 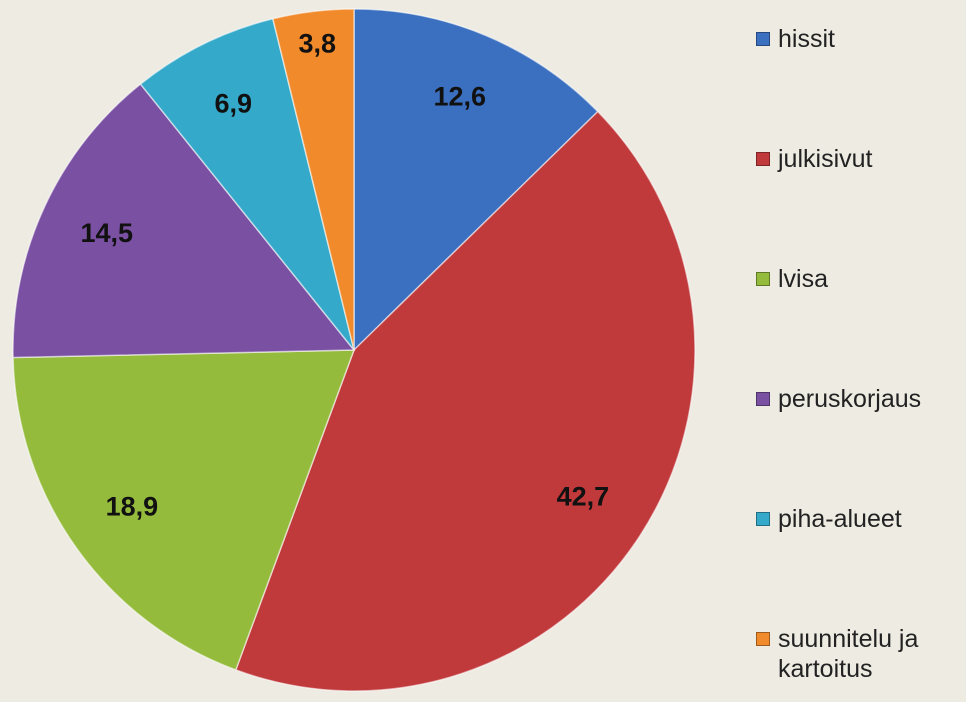 I want to click on data-label: 18,9, so click(x=132, y=507).